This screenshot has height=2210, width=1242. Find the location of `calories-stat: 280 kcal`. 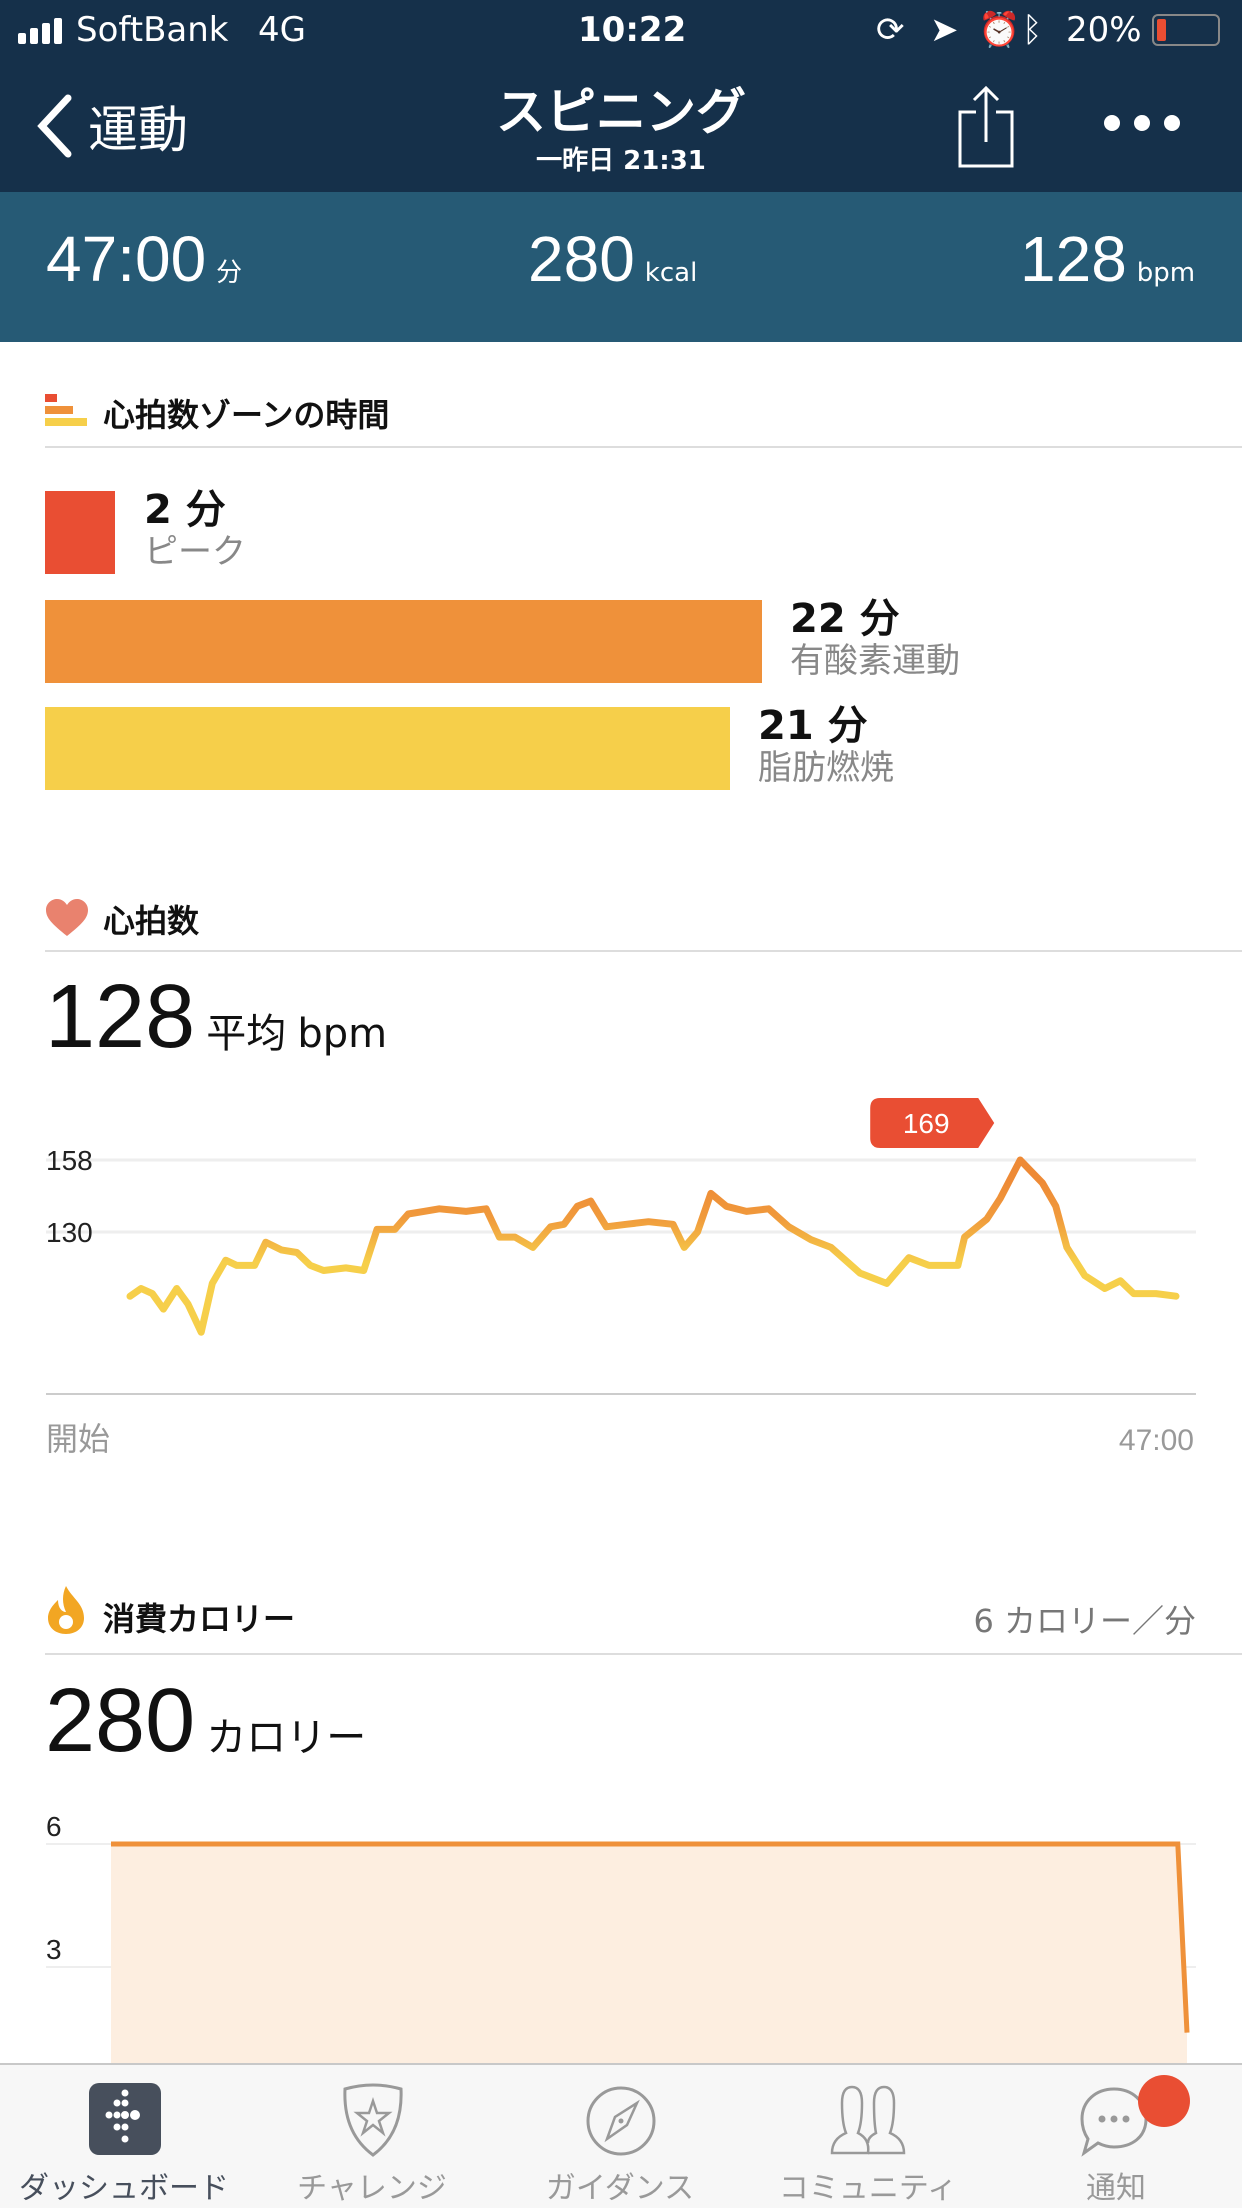

calories-stat: 280 kcal is located at coordinates (612, 259).